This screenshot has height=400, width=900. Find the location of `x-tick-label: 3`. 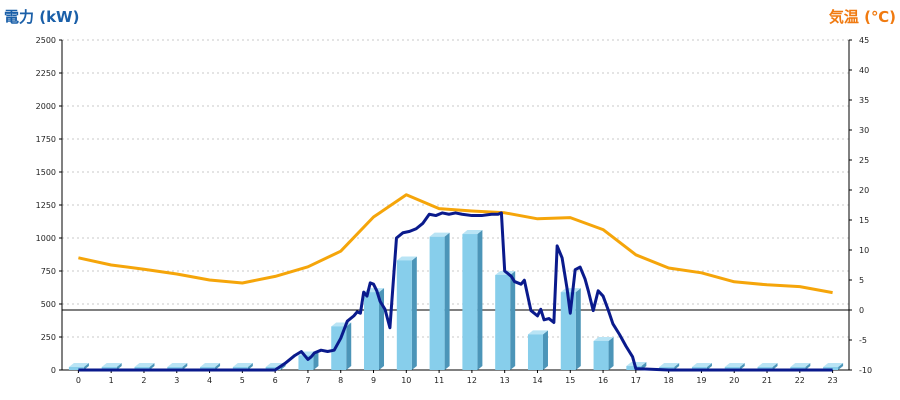

x-tick-label: 3 is located at coordinates (176, 380).